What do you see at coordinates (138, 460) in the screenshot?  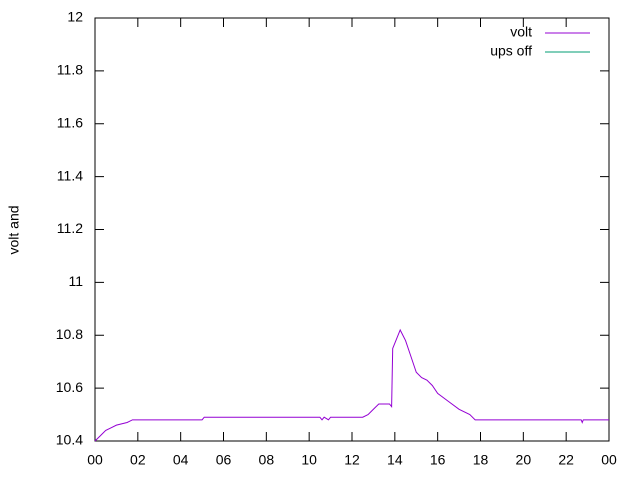 I see `x-tick-label: 02` at bounding box center [138, 460].